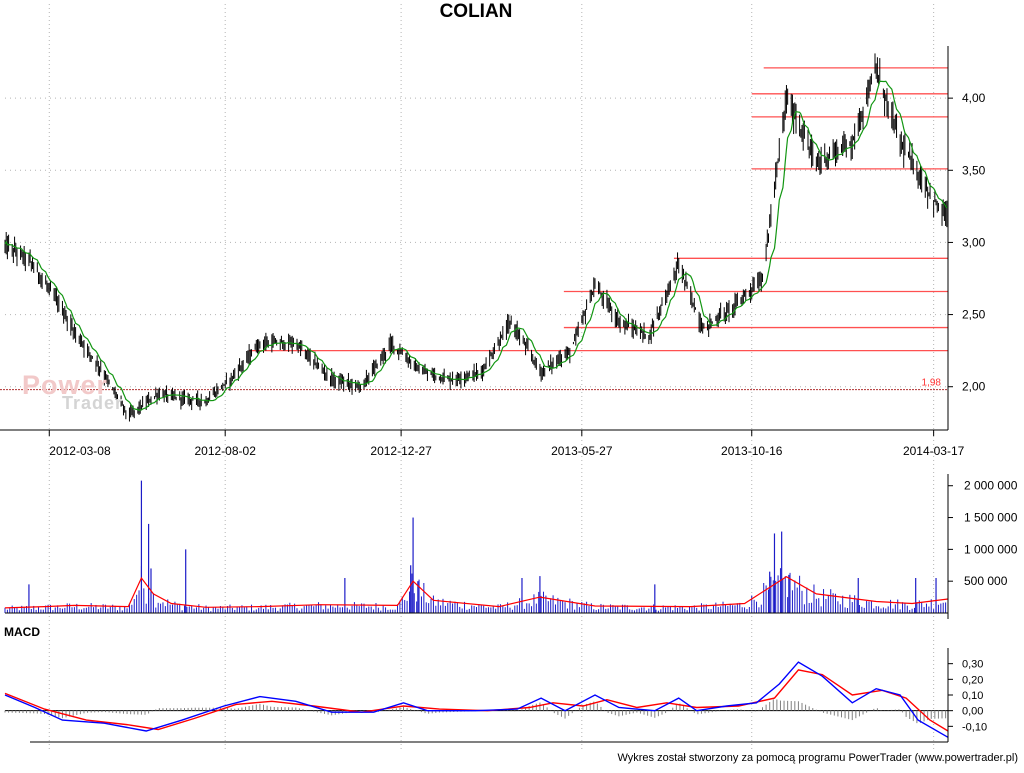 This screenshot has height=773, width=1024. I want to click on price-ytick-label: 2,50, so click(974, 315).